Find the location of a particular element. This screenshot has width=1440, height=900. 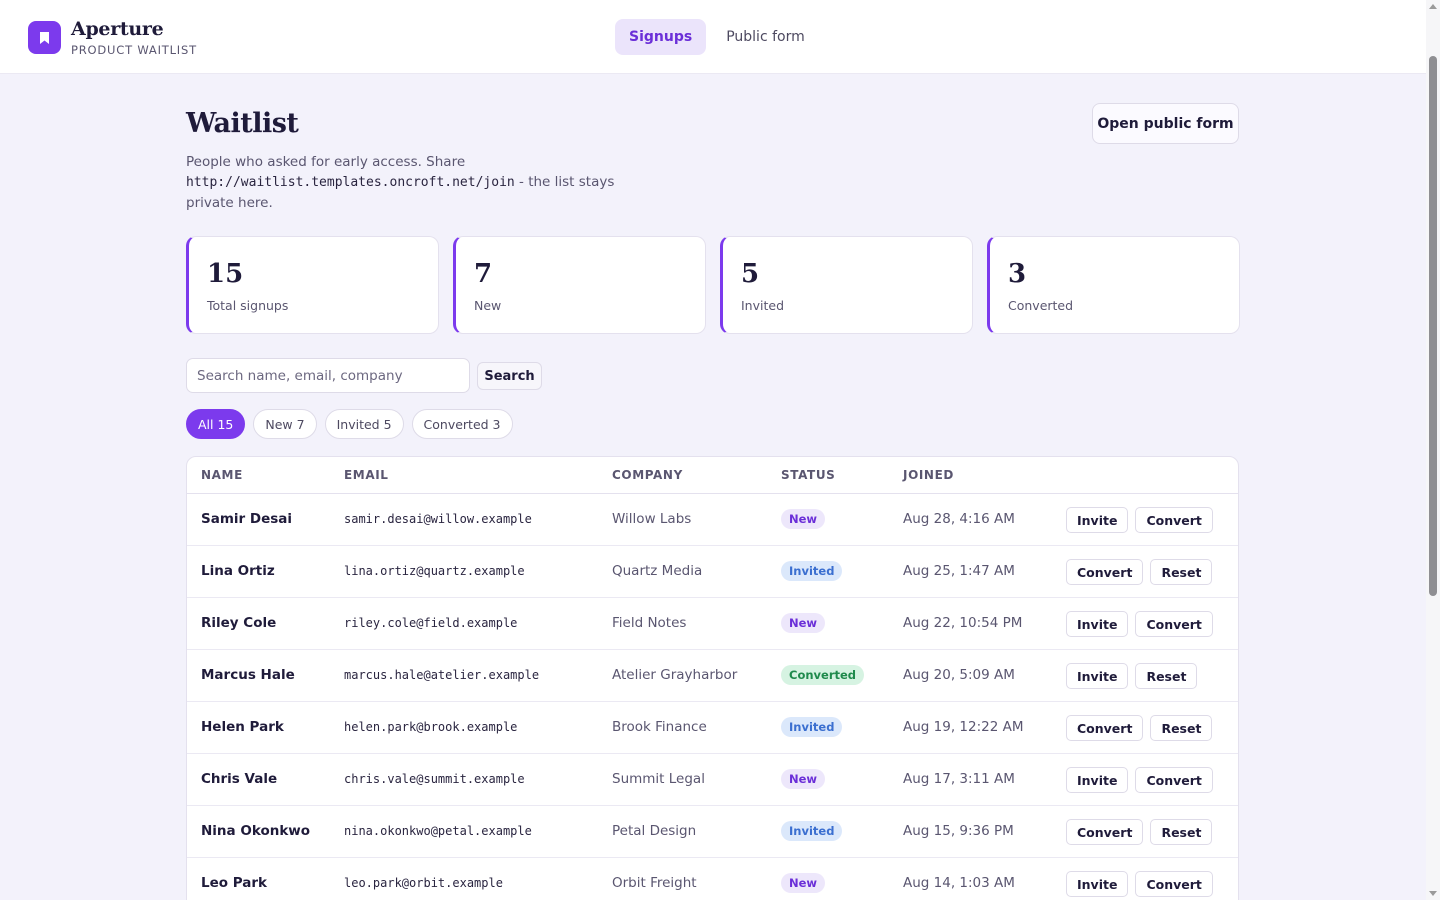

signup-joined: Aug 22, 10:54 PM is located at coordinates (963, 623).